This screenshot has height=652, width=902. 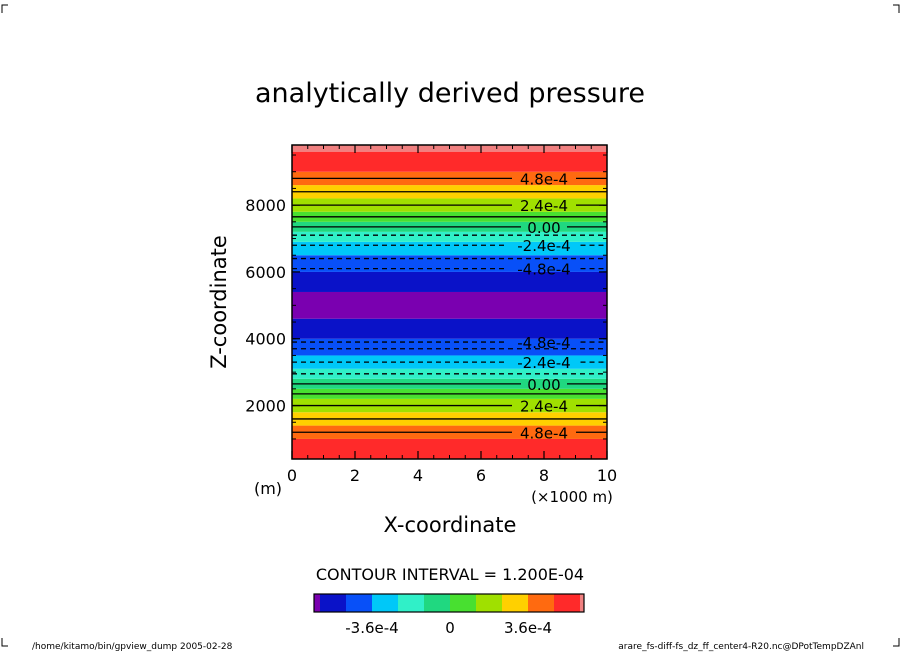 What do you see at coordinates (543, 246) in the screenshot?
I see `contour-label-11: -2.4e-4` at bounding box center [543, 246].